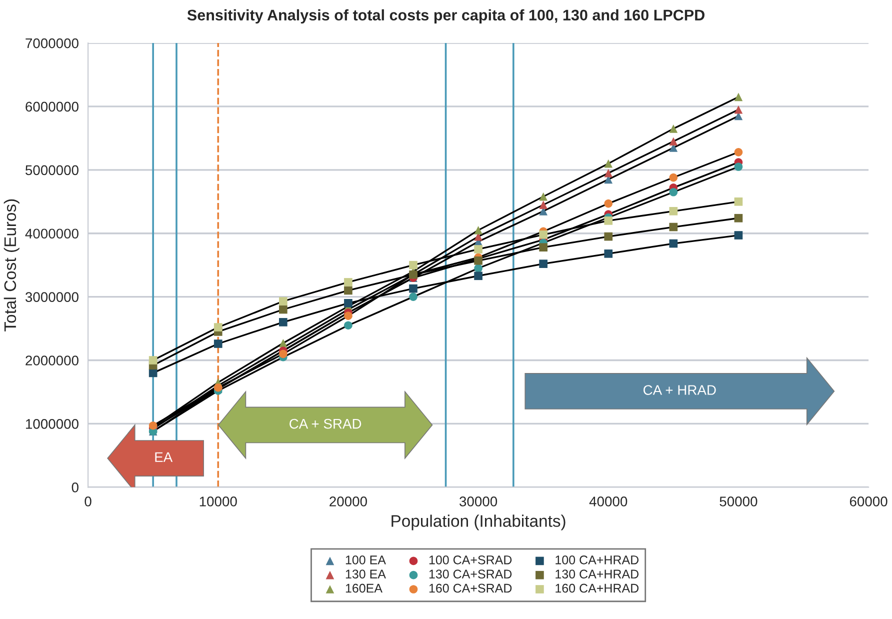  What do you see at coordinates (364, 588) in the screenshot?
I see `legend-label: 160EA` at bounding box center [364, 588].